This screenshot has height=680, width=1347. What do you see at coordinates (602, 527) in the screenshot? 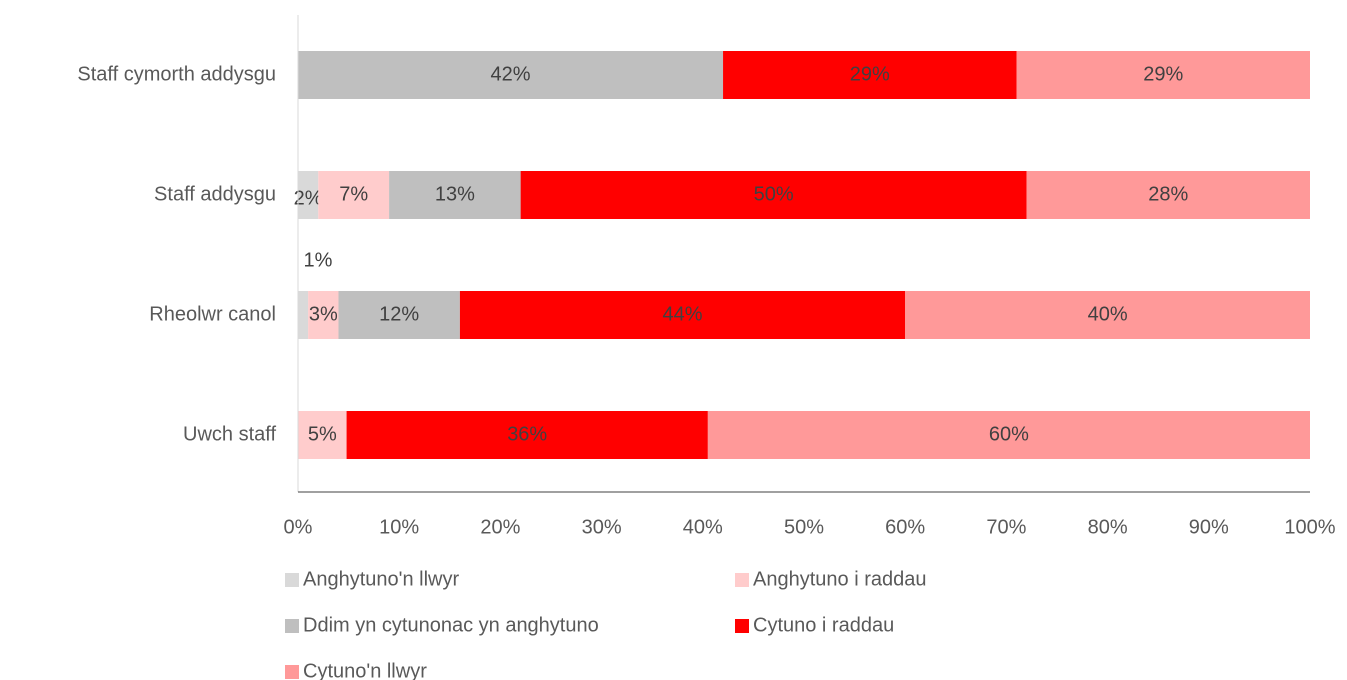
I see `x-tick-label: 30%` at bounding box center [602, 527].